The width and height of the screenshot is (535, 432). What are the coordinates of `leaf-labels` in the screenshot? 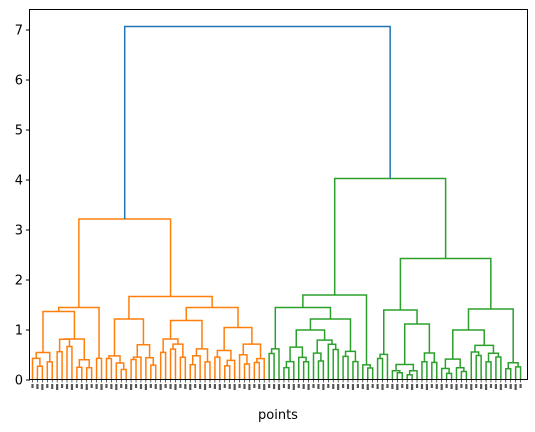 It's located at (276, 385).